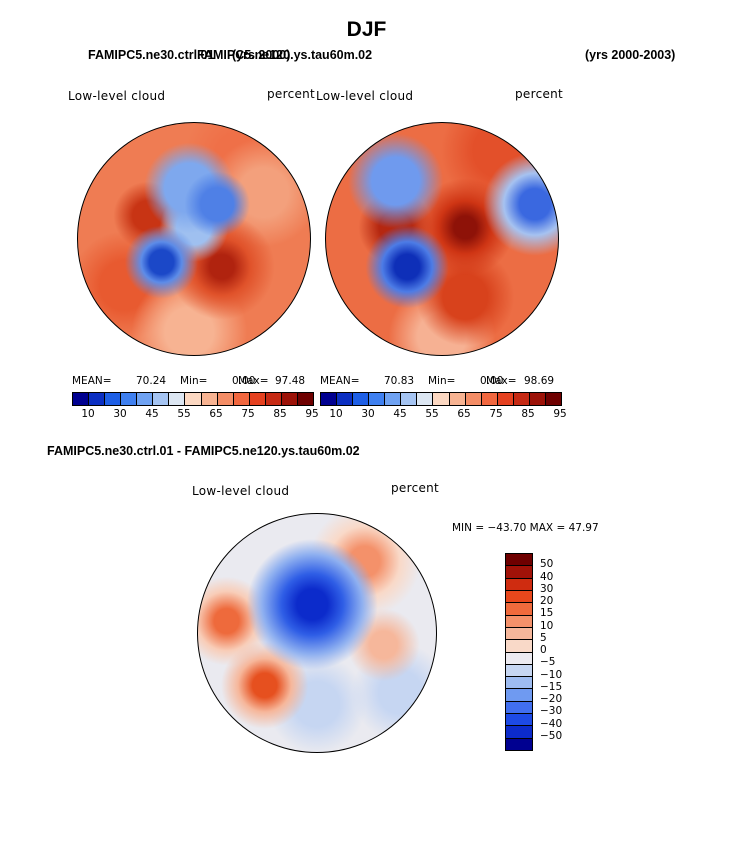 This screenshot has width=733, height=849. What do you see at coordinates (551, 699) in the screenshot?
I see `colorbar-tick-label: −20` at bounding box center [551, 699].